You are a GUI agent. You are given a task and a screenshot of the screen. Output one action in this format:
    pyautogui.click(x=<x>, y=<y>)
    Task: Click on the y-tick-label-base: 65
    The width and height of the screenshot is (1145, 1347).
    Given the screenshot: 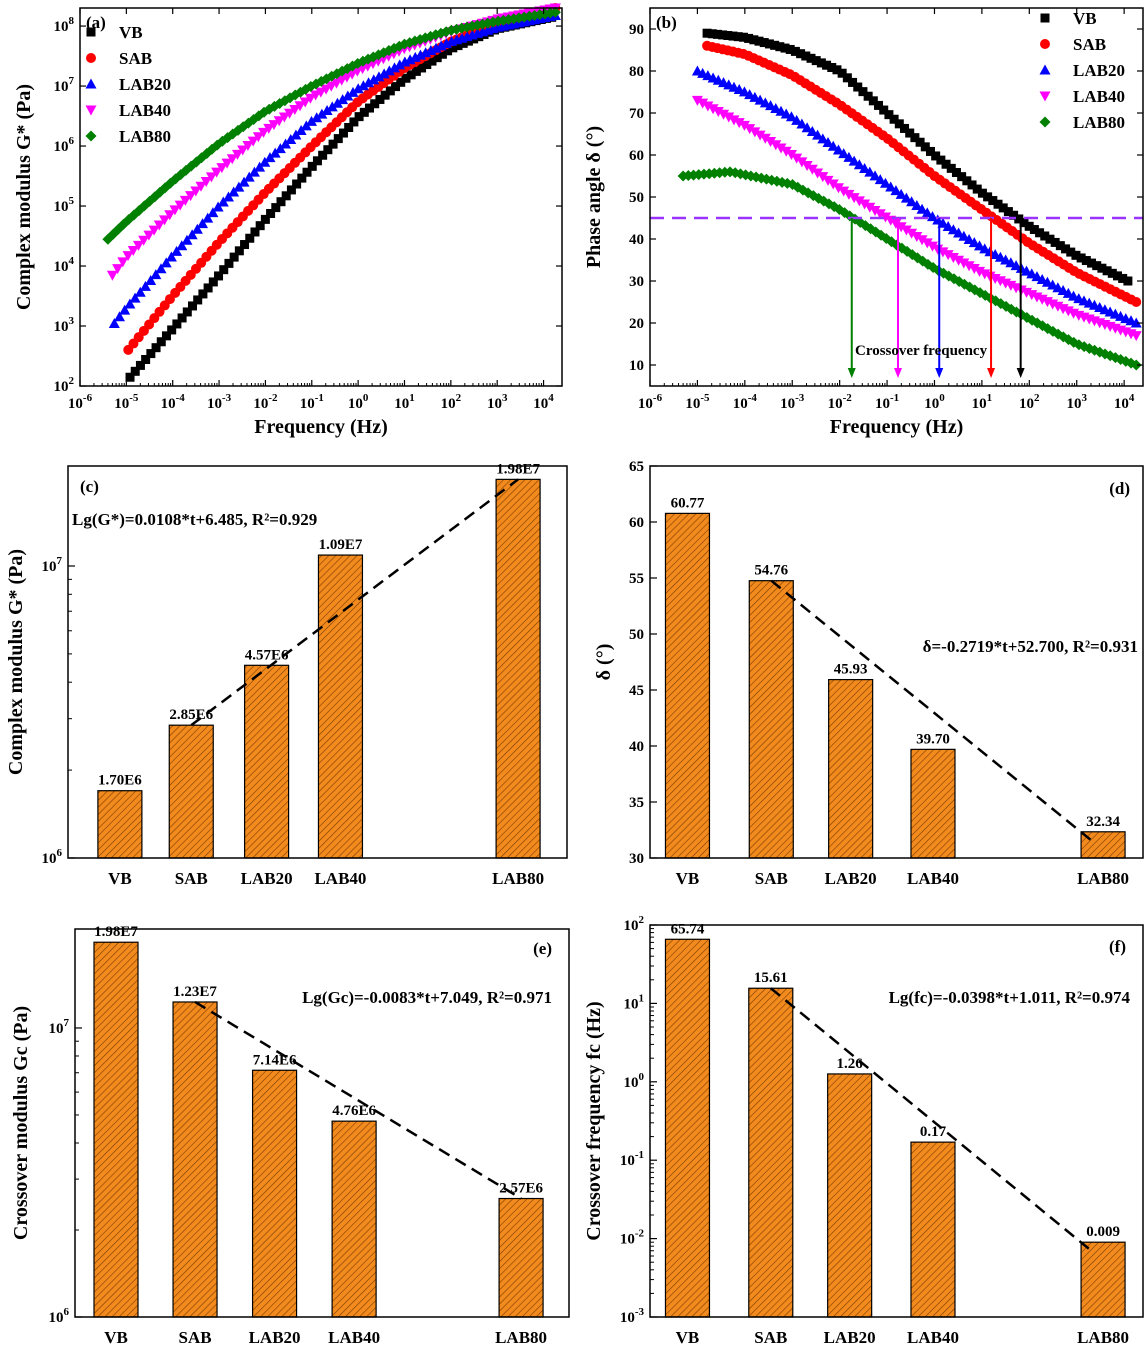 What is the action you would take?
    pyautogui.click(x=636, y=467)
    